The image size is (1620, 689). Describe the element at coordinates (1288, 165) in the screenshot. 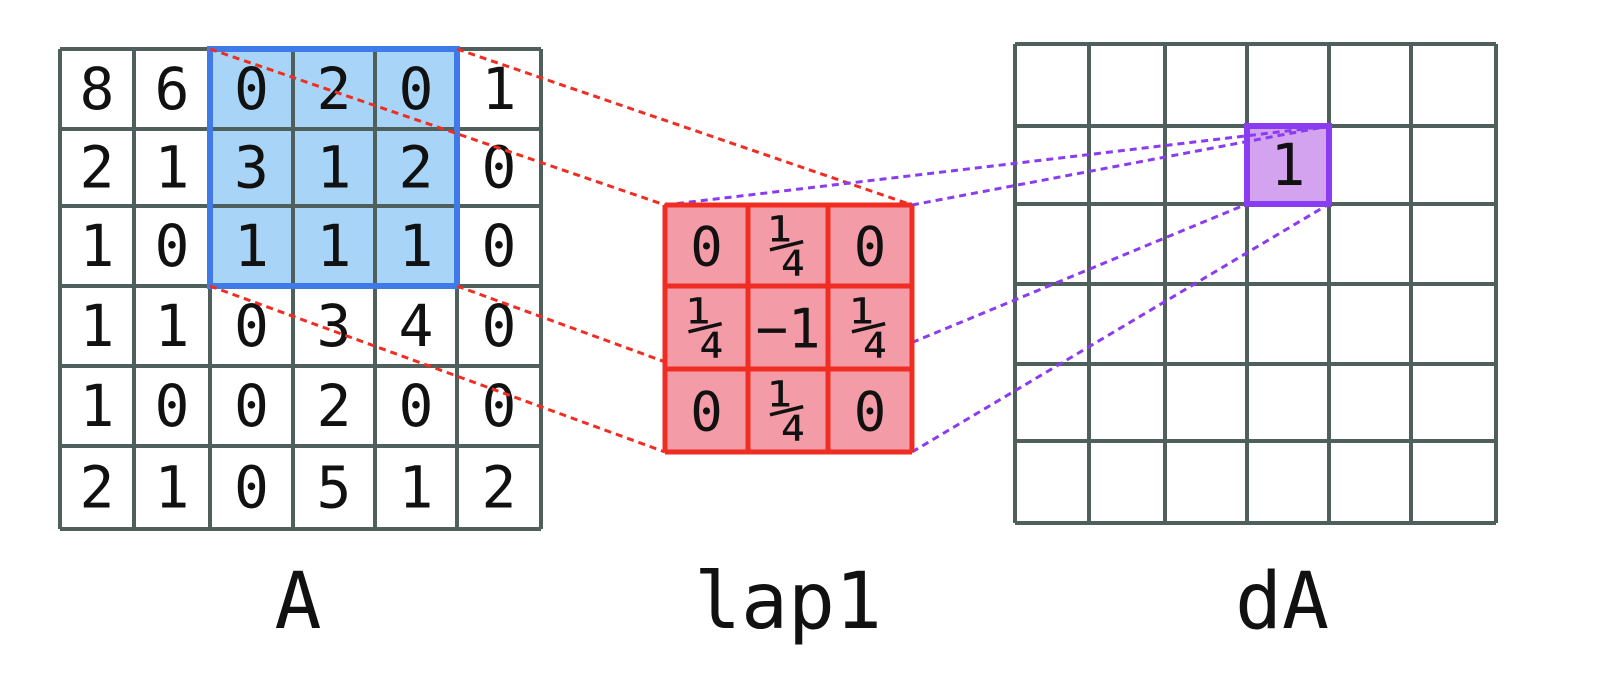

I see `matrix-da-output-value: 1` at that location.